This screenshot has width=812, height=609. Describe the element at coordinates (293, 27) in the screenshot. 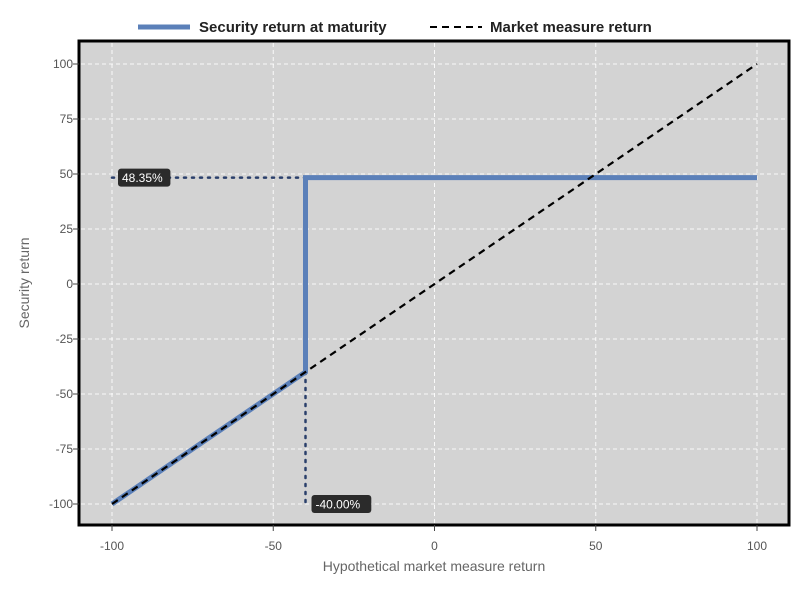

I see `legend-label-security-return: Security return at maturity` at that location.